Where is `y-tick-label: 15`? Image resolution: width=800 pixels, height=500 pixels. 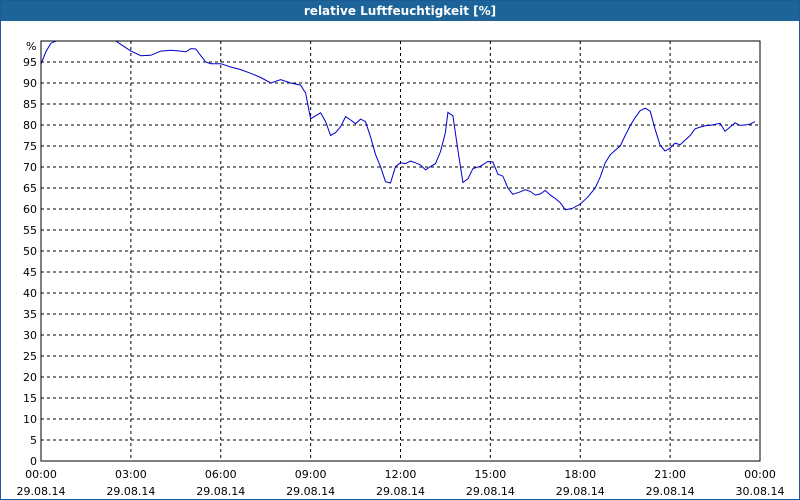 y-tick-label: 15 is located at coordinates (30, 398).